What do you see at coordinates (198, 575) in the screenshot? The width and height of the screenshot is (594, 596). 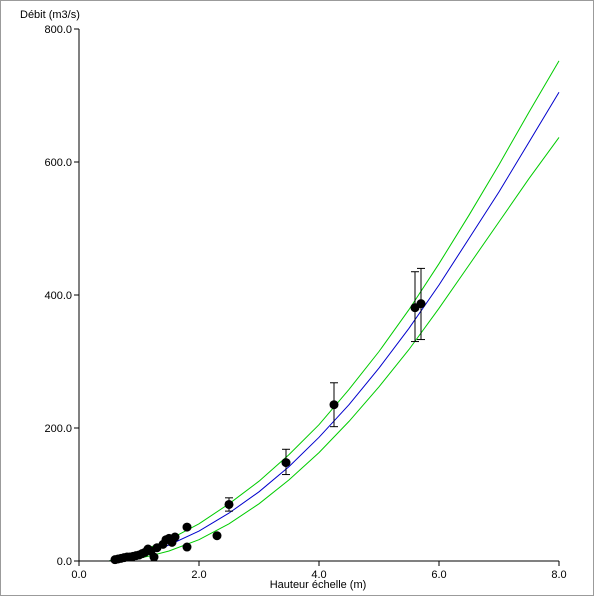 I see `x-tick-label: 2.0` at bounding box center [198, 575].